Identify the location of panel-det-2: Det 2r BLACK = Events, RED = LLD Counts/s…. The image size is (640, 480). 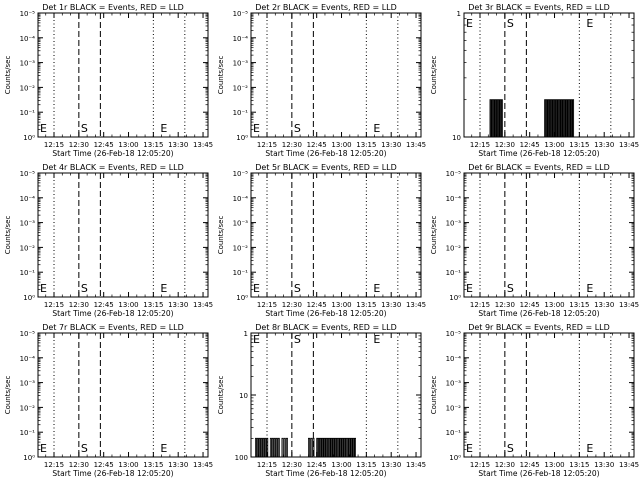
(321, 80).